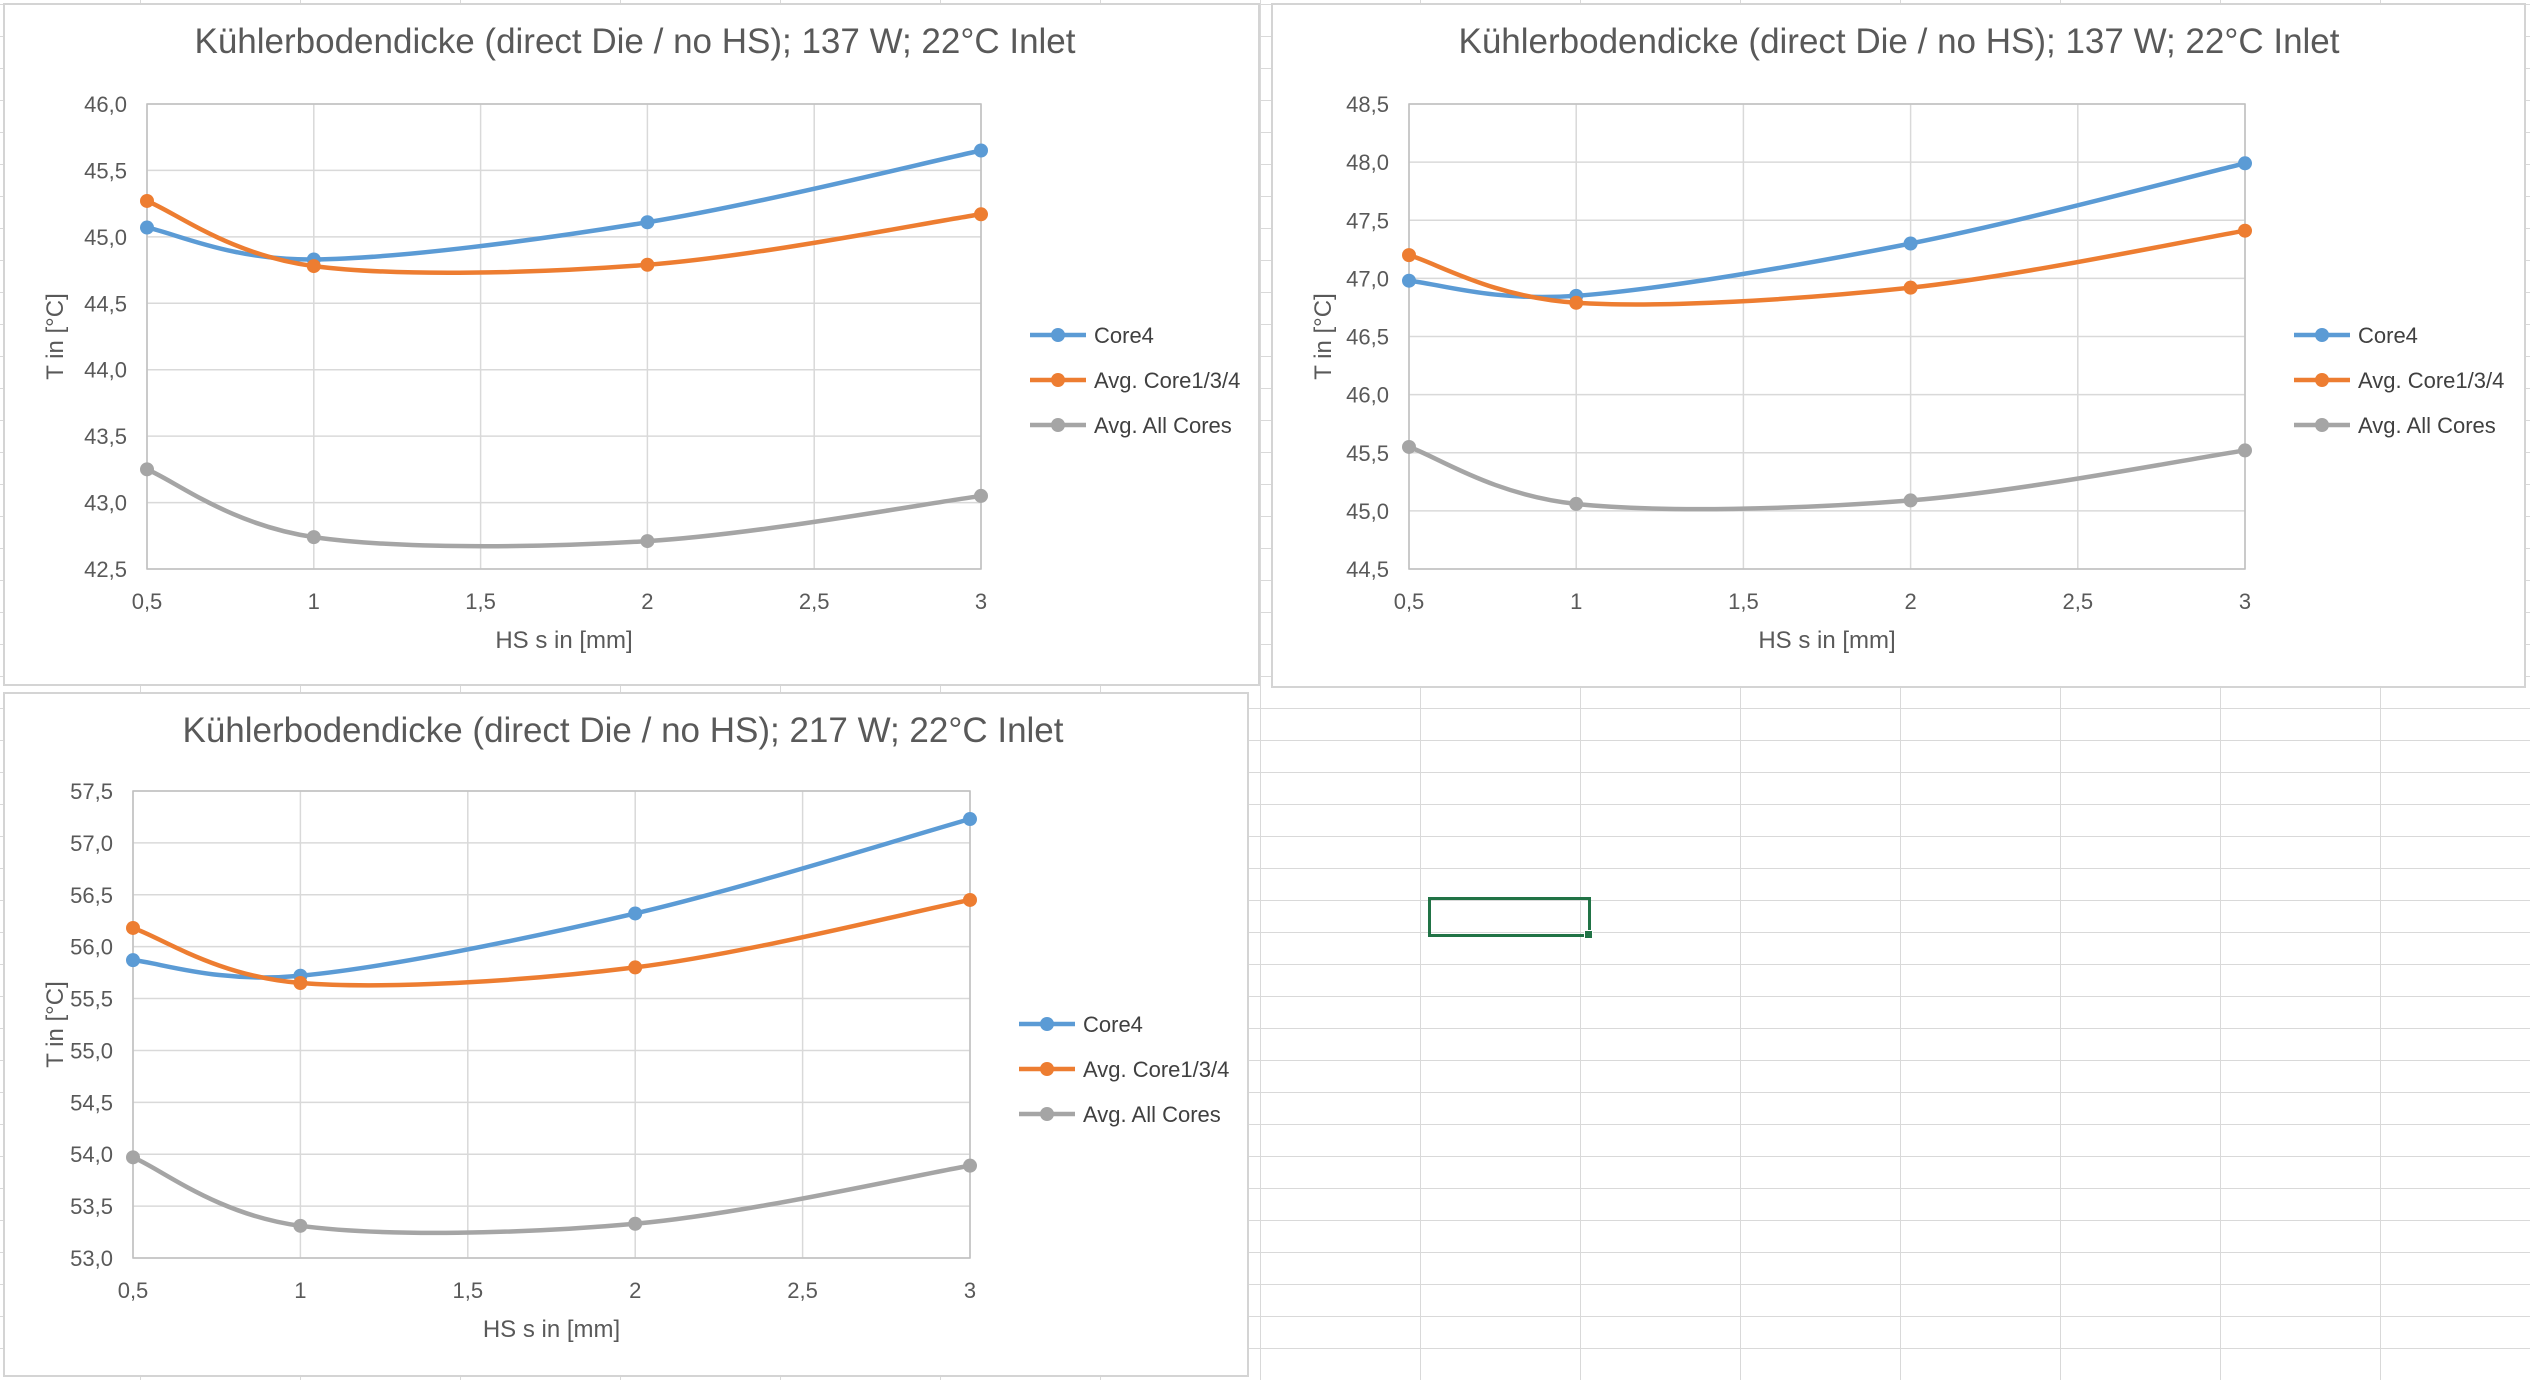 The width and height of the screenshot is (2530, 1380). Describe the element at coordinates (1367, 337) in the screenshot. I see `y-tick-label: 46,5` at that location.